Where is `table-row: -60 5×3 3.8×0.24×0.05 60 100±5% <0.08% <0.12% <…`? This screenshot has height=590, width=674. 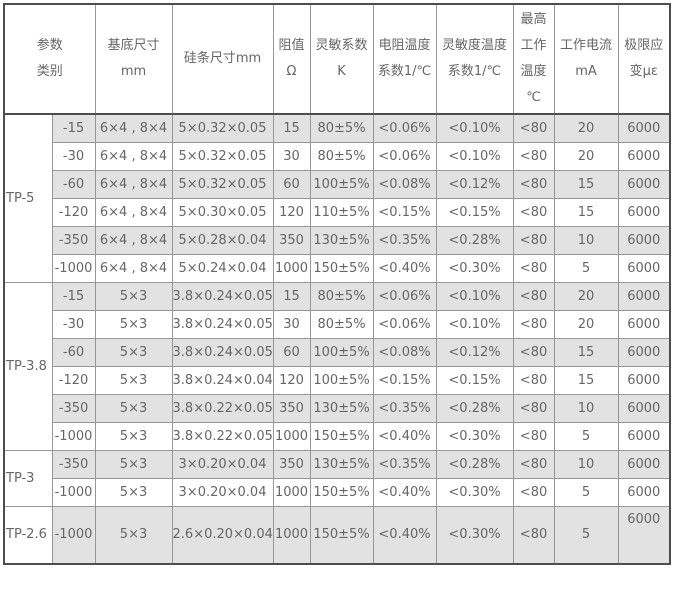
table-row: -60 5×3 3.8×0.24×0.05 60 100±5% <0.08% <0.12% <… is located at coordinates (337, 352).